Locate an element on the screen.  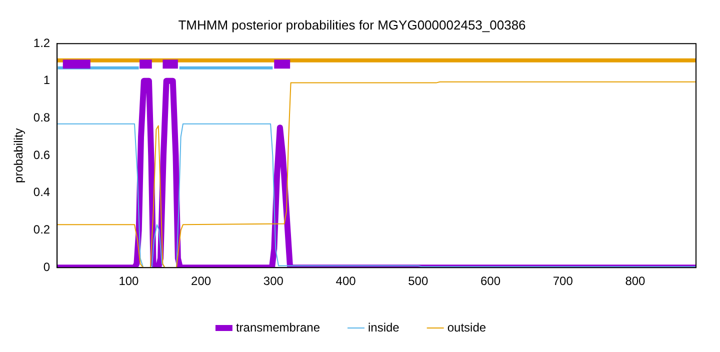
legend-label: outside is located at coordinates (466, 327).